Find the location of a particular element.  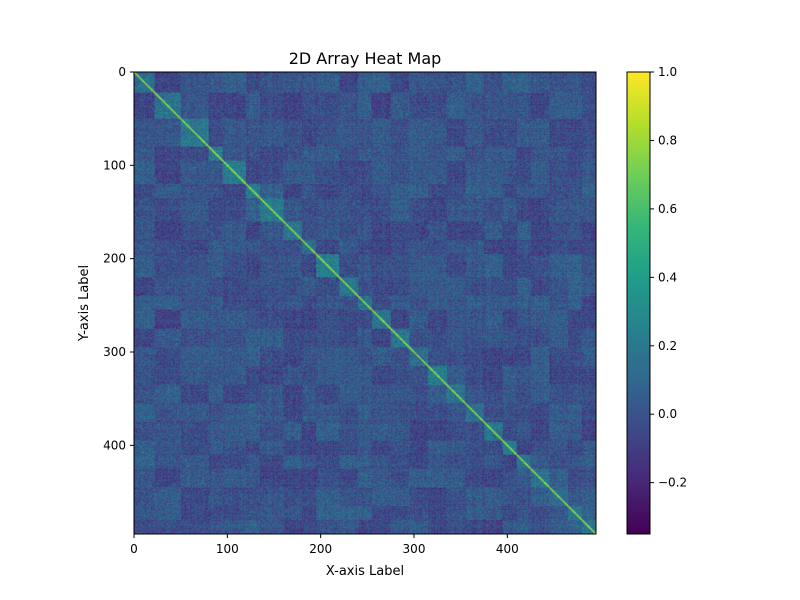

colorbar-gradient is located at coordinates (638, 303).